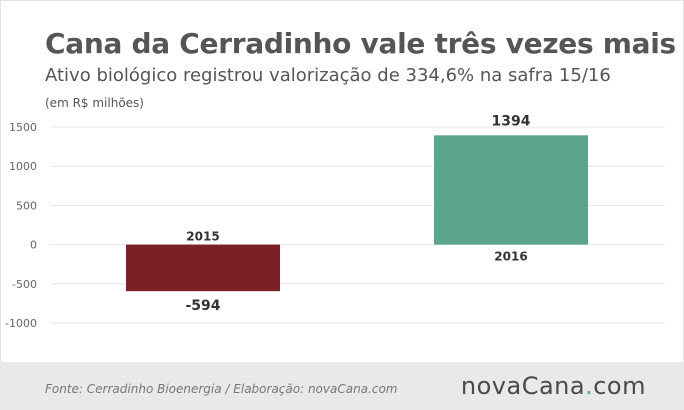 The height and width of the screenshot is (410, 684). What do you see at coordinates (360, 43) in the screenshot?
I see `chart-title: Cana da Cerradinho vale três vezes mais` at bounding box center [360, 43].